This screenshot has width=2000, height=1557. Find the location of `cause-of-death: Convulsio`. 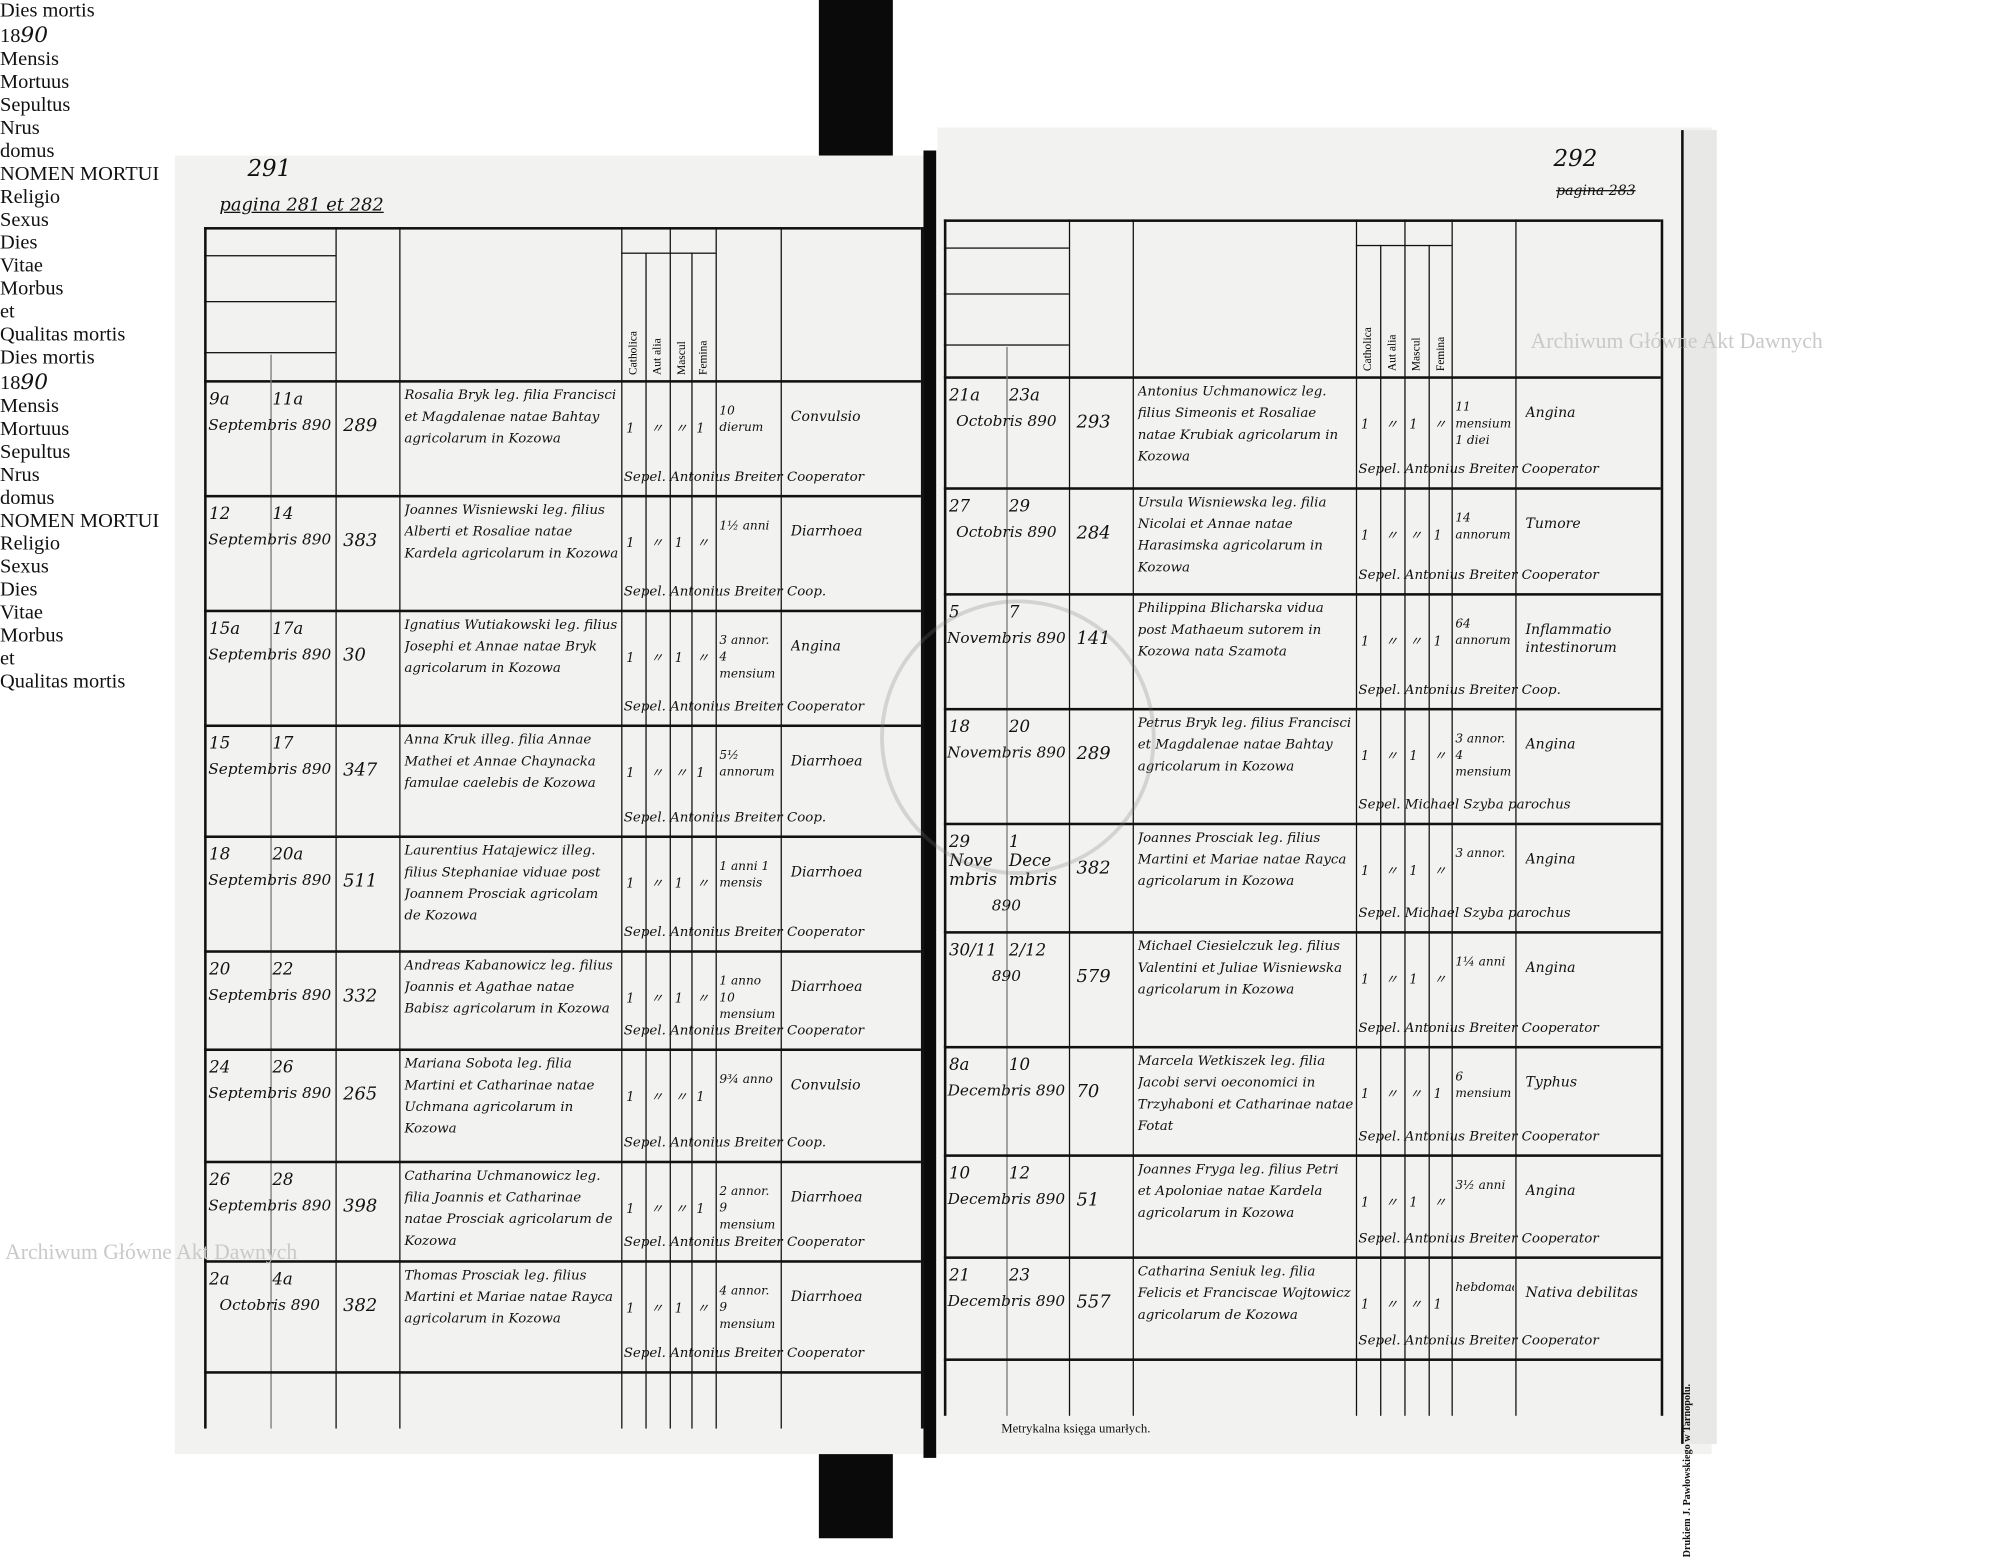

cause-of-death: Convulsio is located at coordinates (825, 1085).